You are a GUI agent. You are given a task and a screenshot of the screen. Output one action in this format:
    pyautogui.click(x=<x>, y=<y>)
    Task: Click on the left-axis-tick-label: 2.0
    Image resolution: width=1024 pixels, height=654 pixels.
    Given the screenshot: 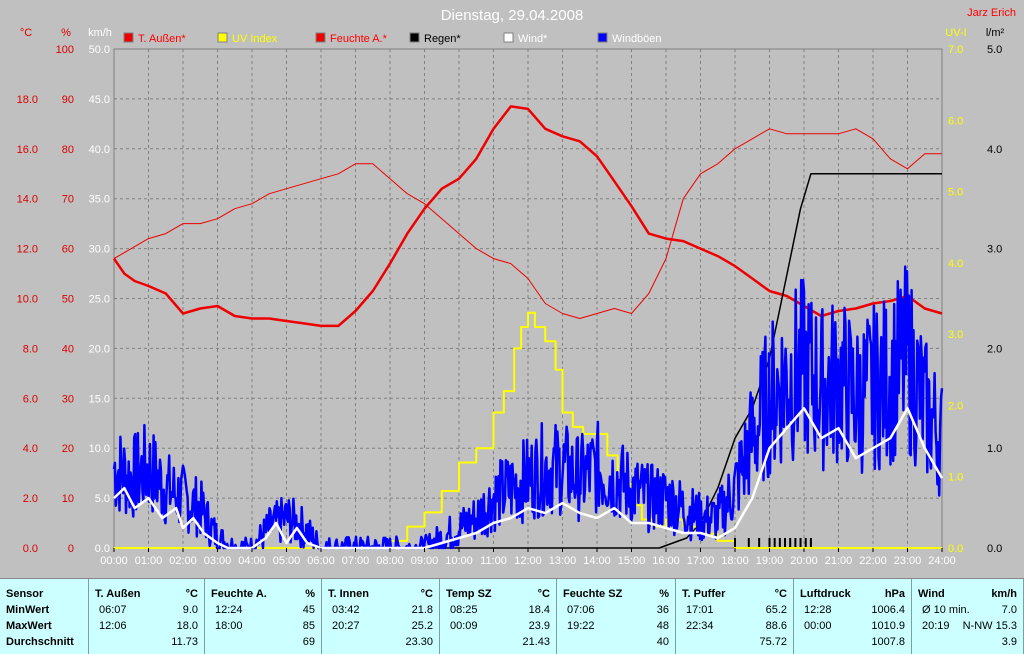 What is the action you would take?
    pyautogui.click(x=30, y=499)
    